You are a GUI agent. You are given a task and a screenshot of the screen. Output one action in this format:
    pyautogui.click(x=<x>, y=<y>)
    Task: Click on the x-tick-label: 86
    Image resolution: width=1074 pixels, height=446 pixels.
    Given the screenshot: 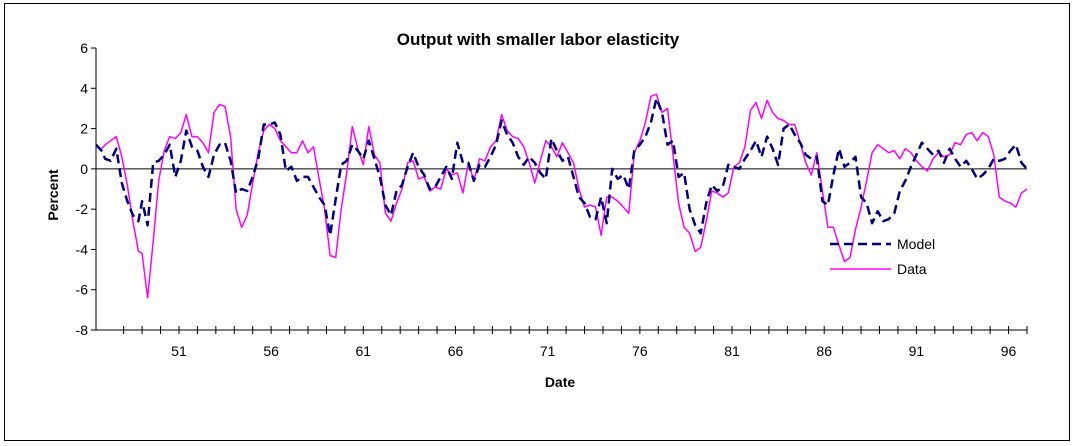 What is the action you would take?
    pyautogui.click(x=824, y=351)
    